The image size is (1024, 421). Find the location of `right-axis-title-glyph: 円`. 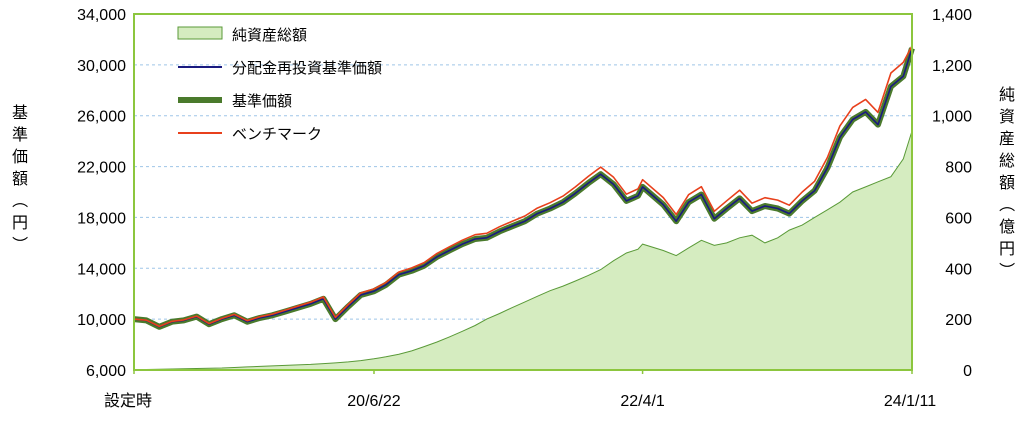

right-axis-title-glyph: 円 is located at coordinates (1007, 248).